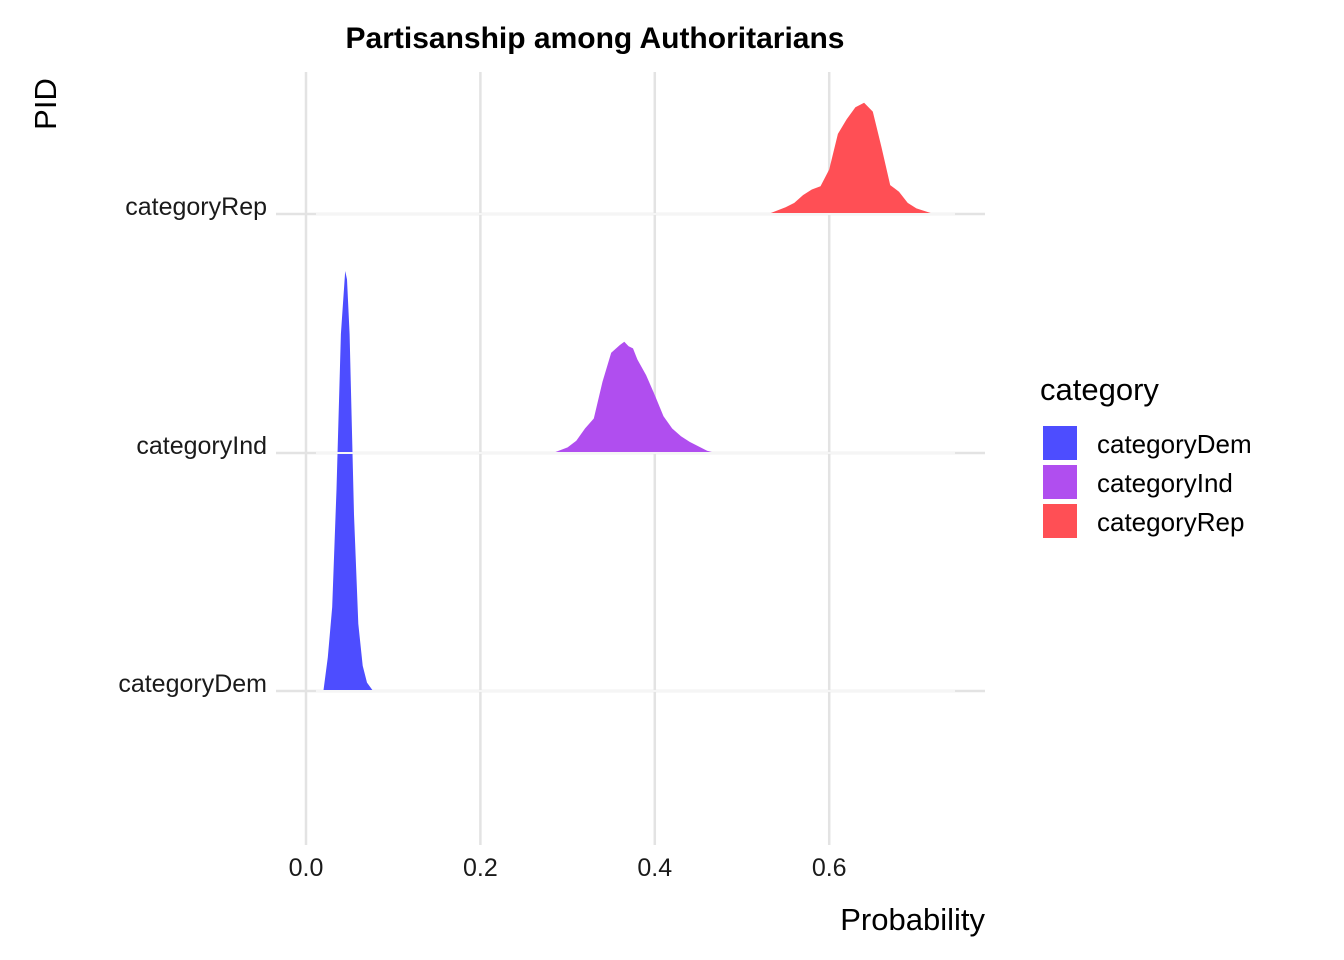 Image resolution: width=1344 pixels, height=960 pixels. Describe the element at coordinates (1174, 444) in the screenshot. I see `legend-label-categoryDem: categoryDem` at that location.